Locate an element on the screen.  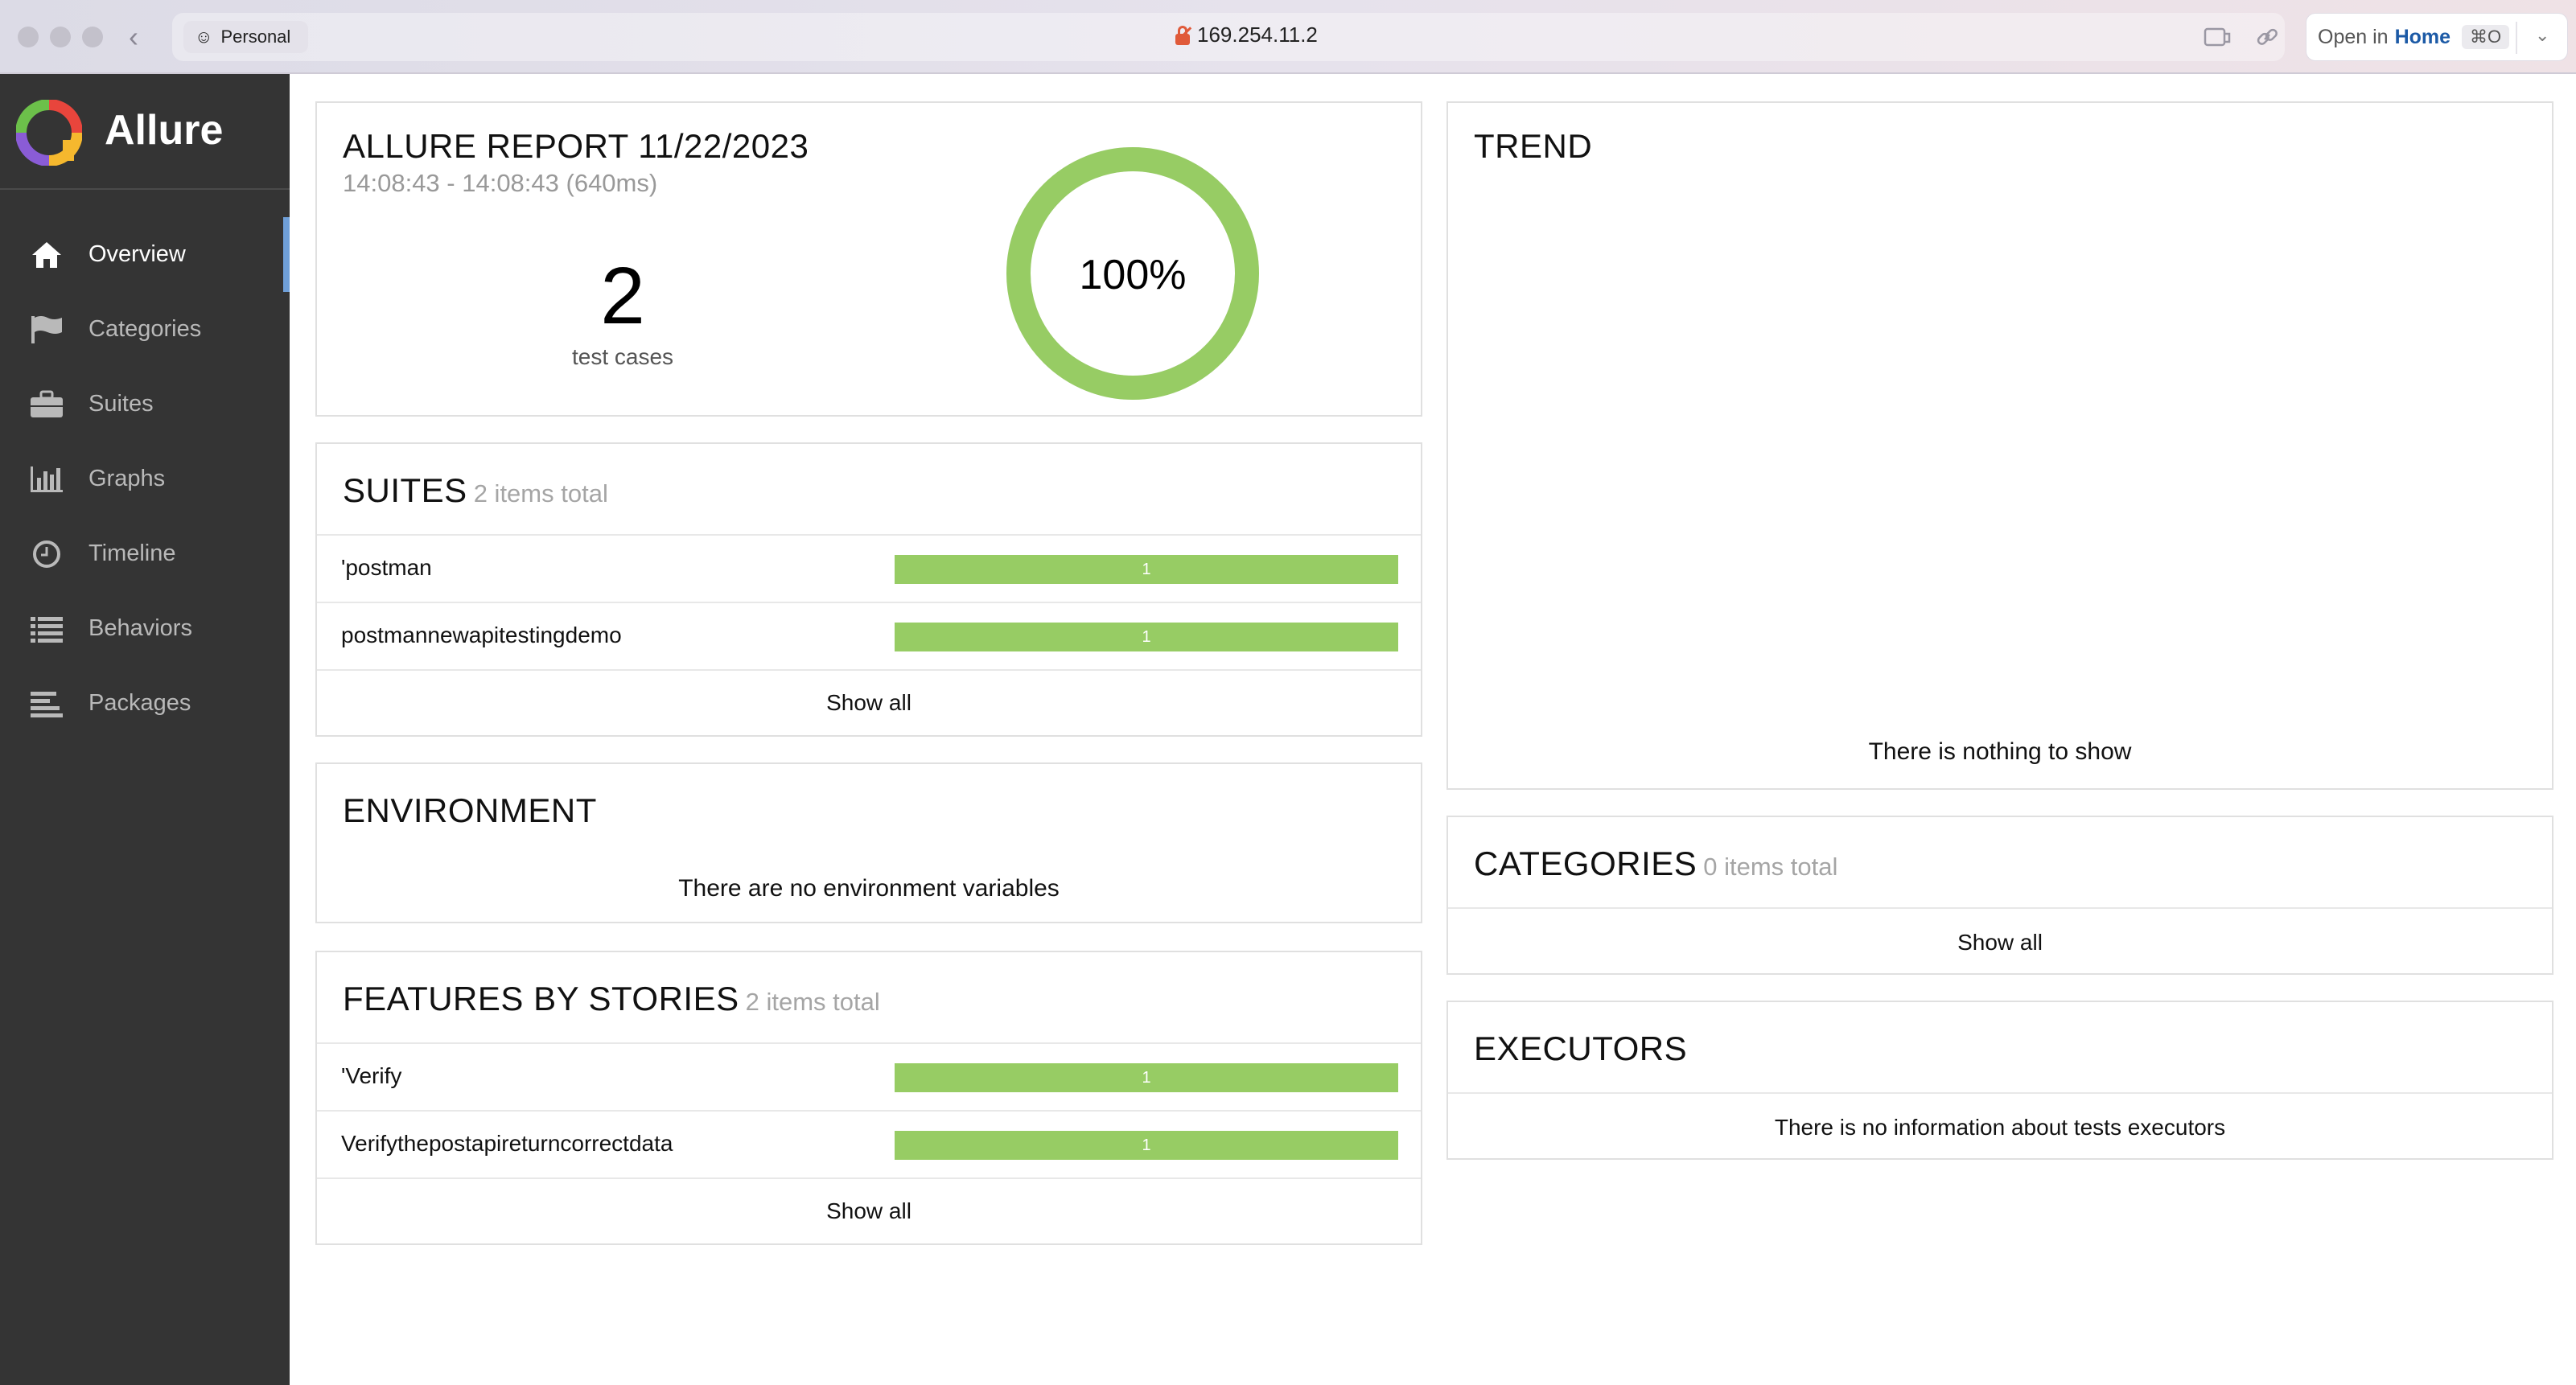
suites-show-all-link: Show all is located at coordinates (868, 702).